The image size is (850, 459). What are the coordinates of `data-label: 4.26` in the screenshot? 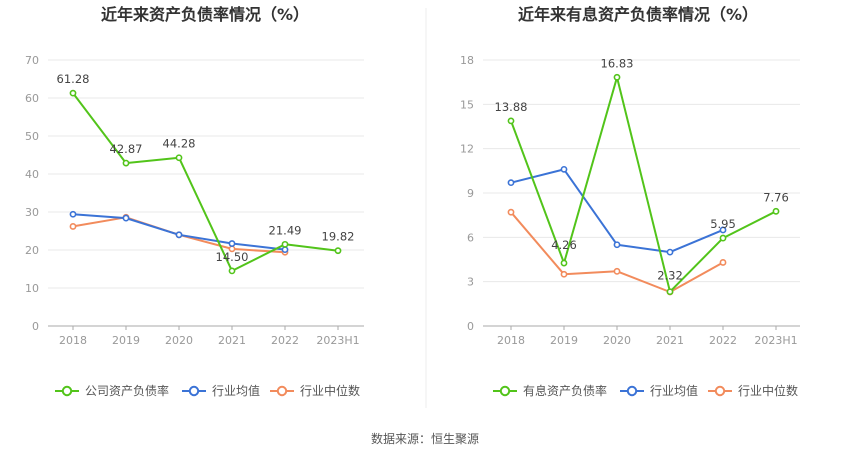 It's located at (564, 245).